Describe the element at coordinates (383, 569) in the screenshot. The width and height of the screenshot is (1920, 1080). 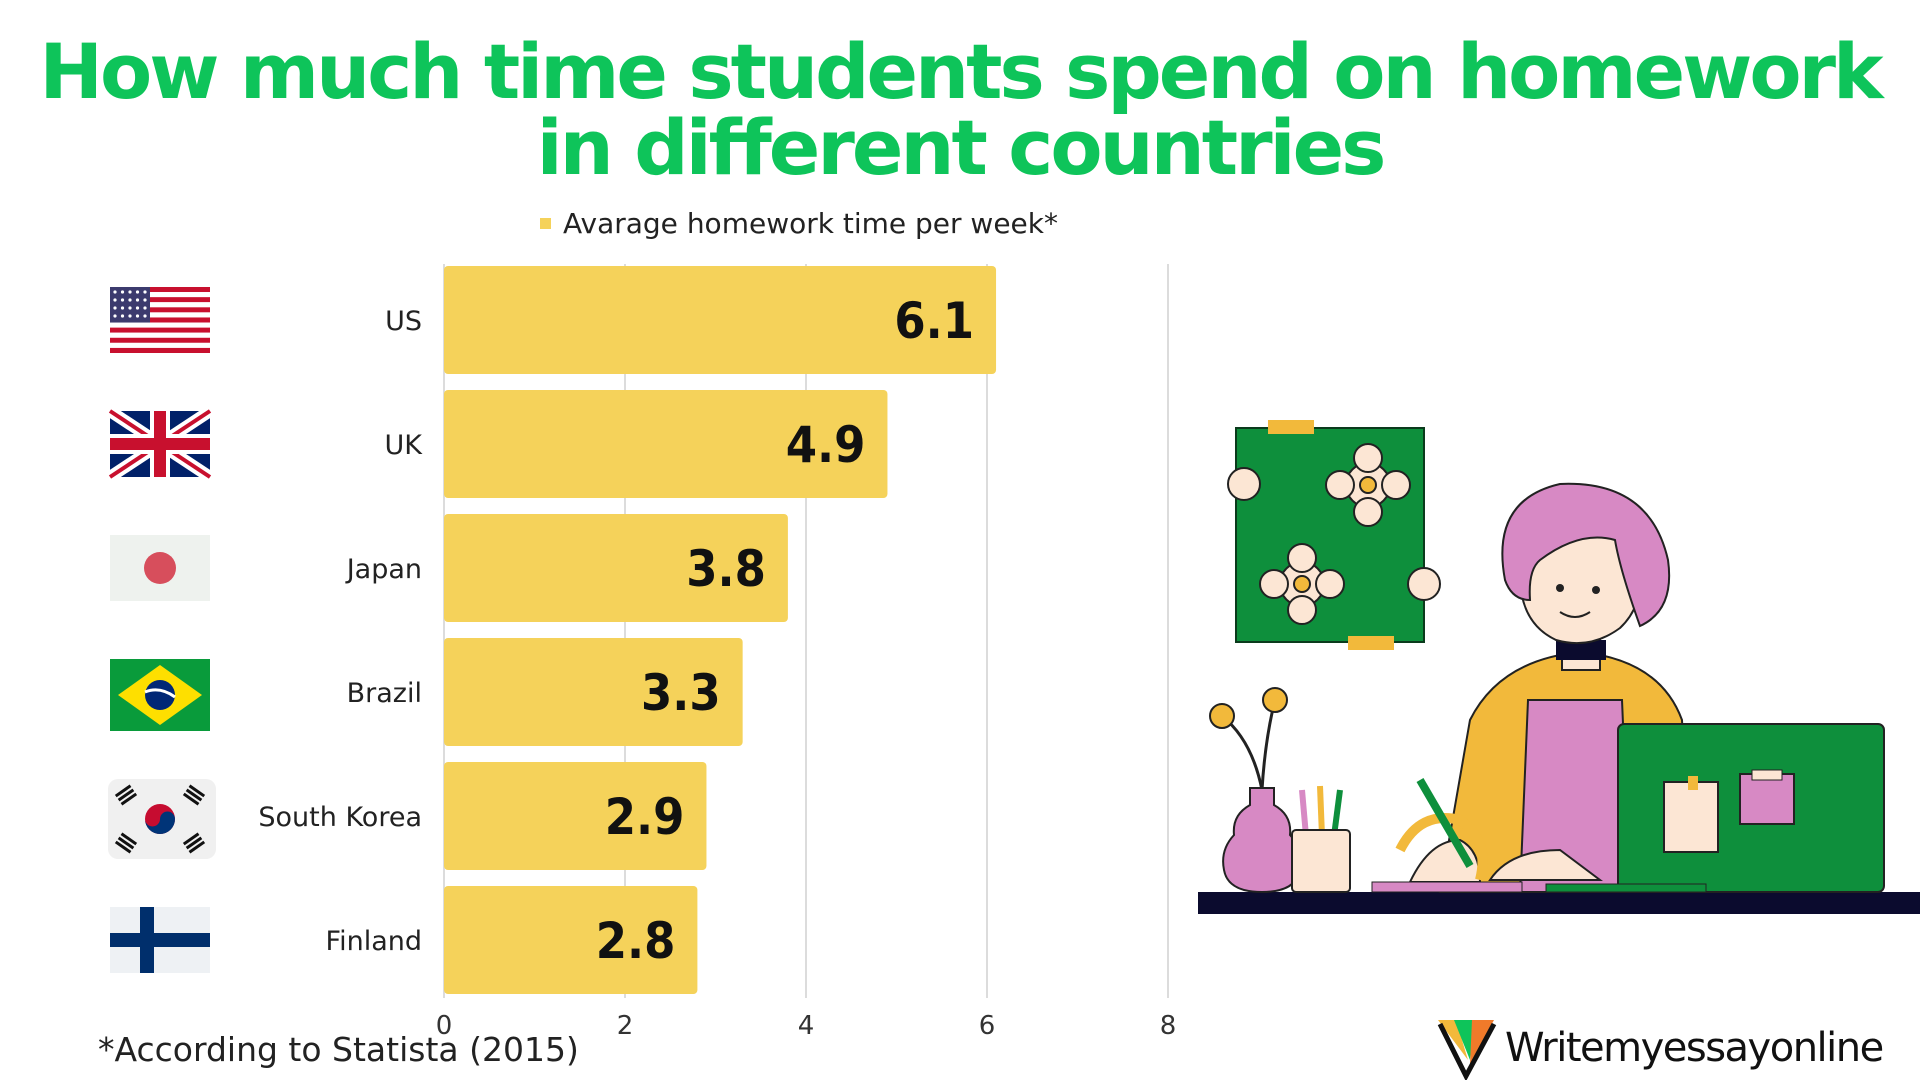
I see `category-label: Japan` at that location.